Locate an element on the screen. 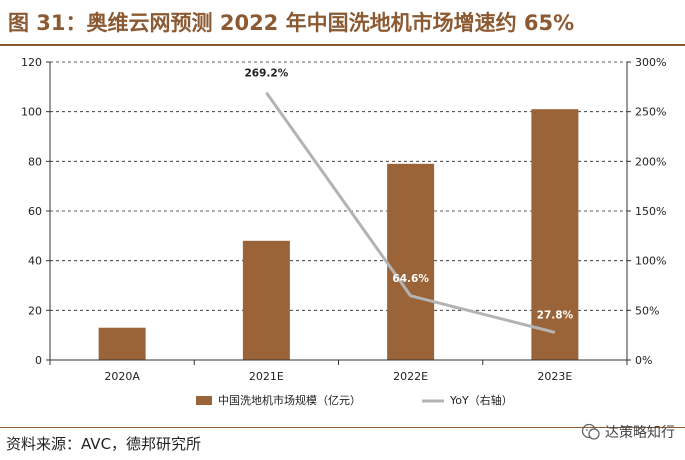 The image size is (685, 460). category-label: 2022E is located at coordinates (410, 376).